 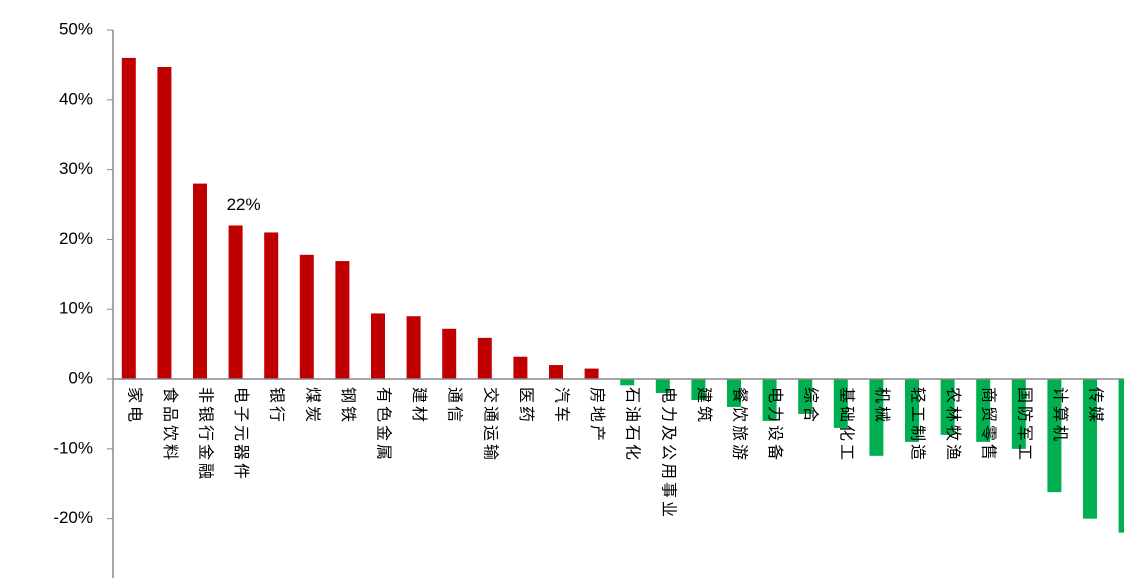 I want to click on x-tick-label: 食品饮料, so click(x=170, y=425).